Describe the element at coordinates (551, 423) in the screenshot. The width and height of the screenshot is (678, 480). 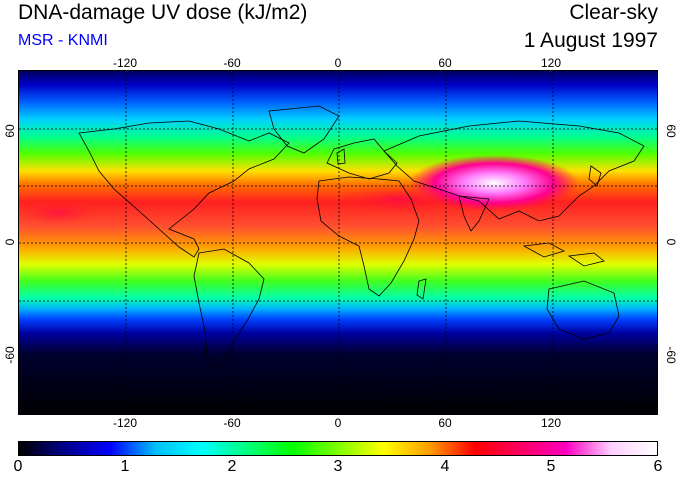
I see `lon-tick-bottom-5: 120` at that location.